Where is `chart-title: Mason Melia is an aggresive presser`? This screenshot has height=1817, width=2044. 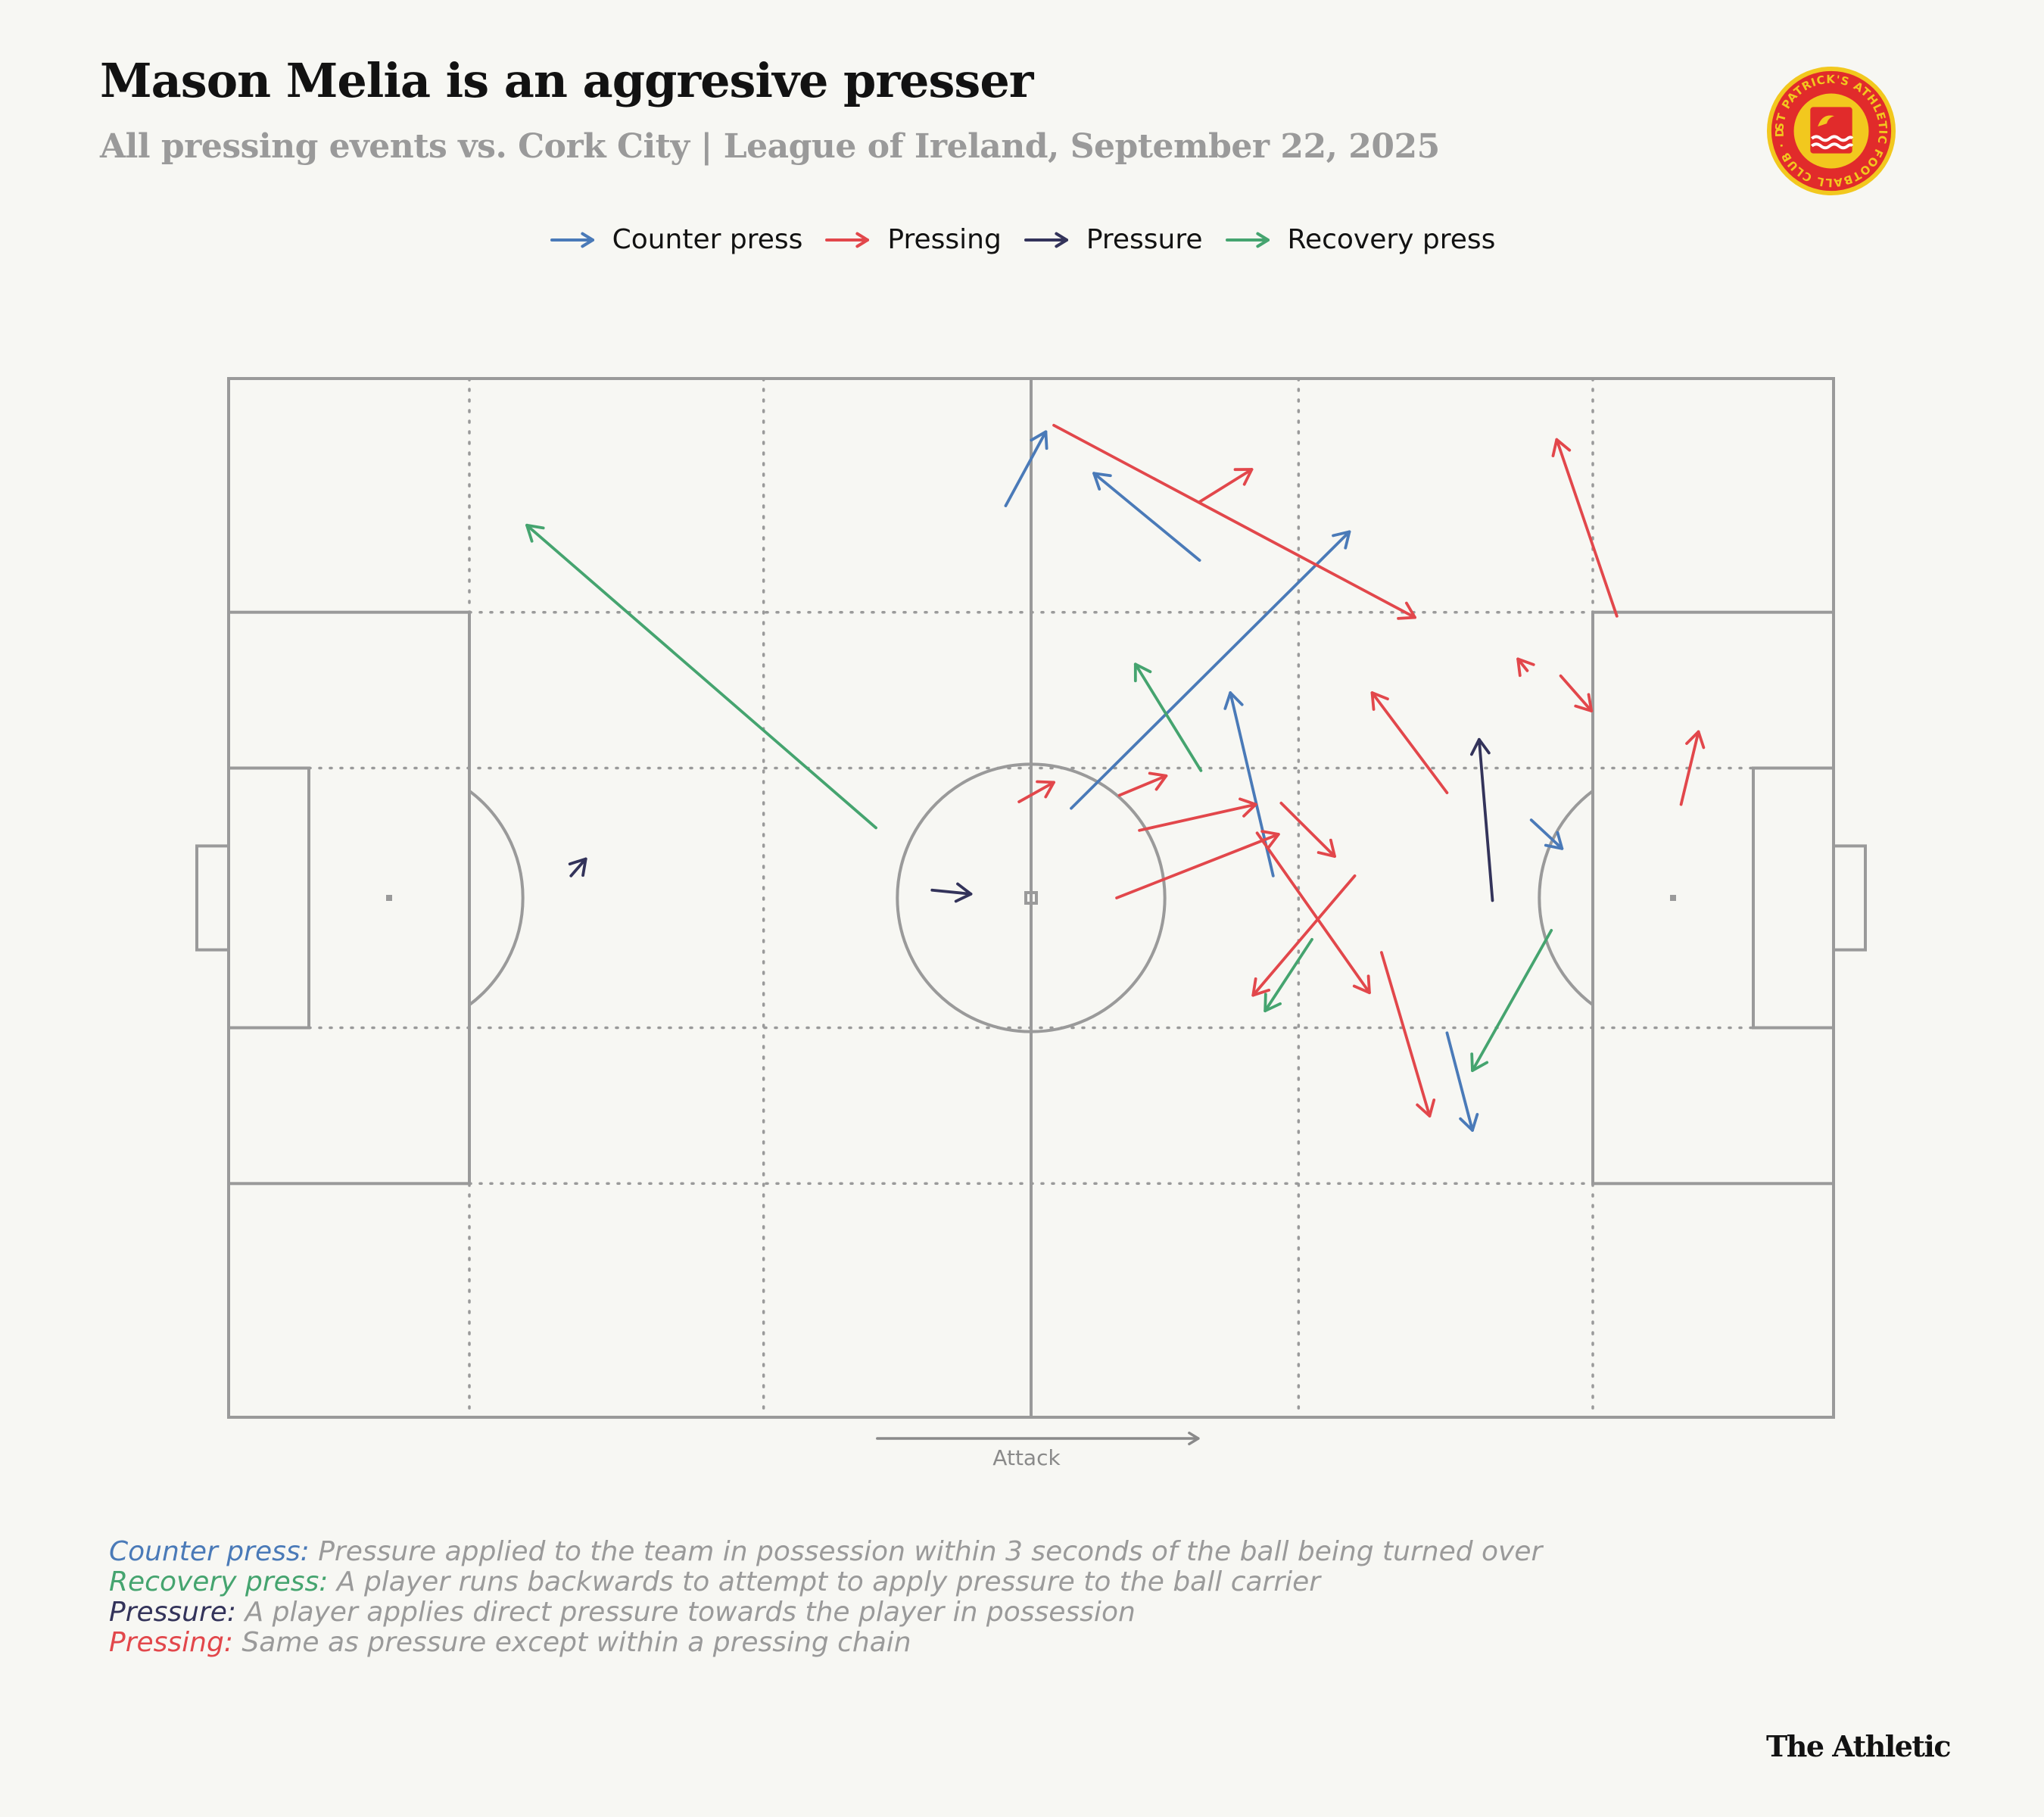
chart-title: Mason Melia is an aggresive presser is located at coordinates (566, 80).